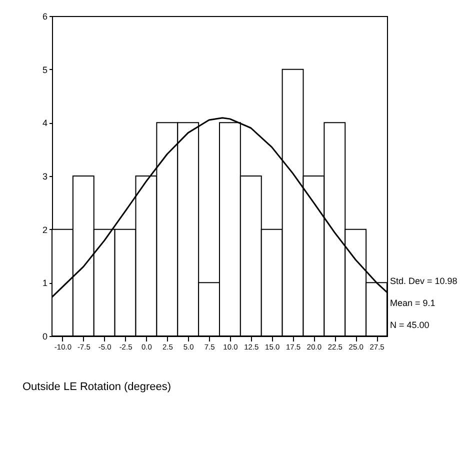 Image resolution: width=464 pixels, height=455 pixels. What do you see at coordinates (424, 281) in the screenshot?
I see `text: Std. Dev = 10.98` at bounding box center [424, 281].